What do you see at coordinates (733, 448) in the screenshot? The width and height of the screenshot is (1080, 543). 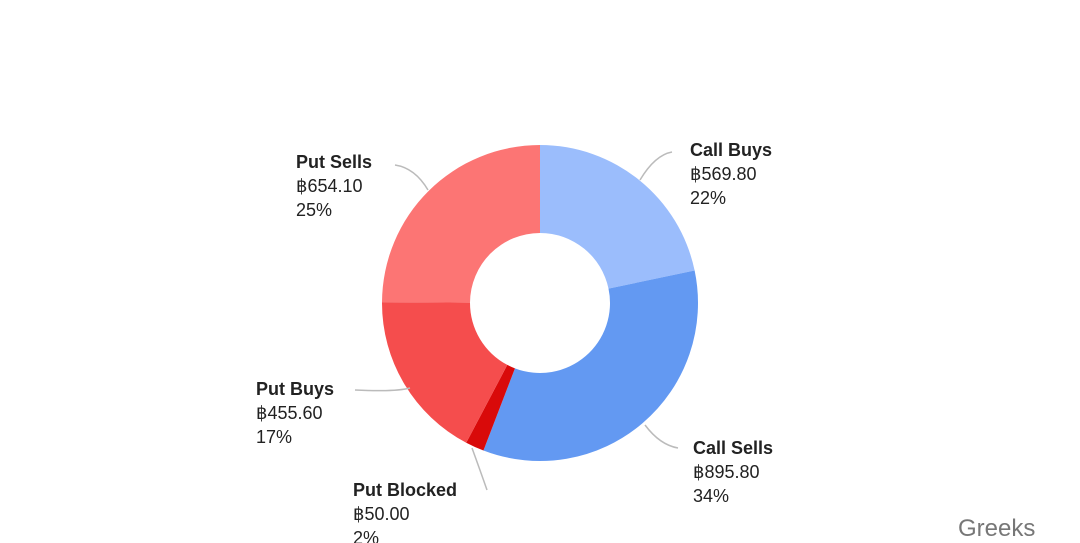 I see `slice-name: Call Sells` at bounding box center [733, 448].